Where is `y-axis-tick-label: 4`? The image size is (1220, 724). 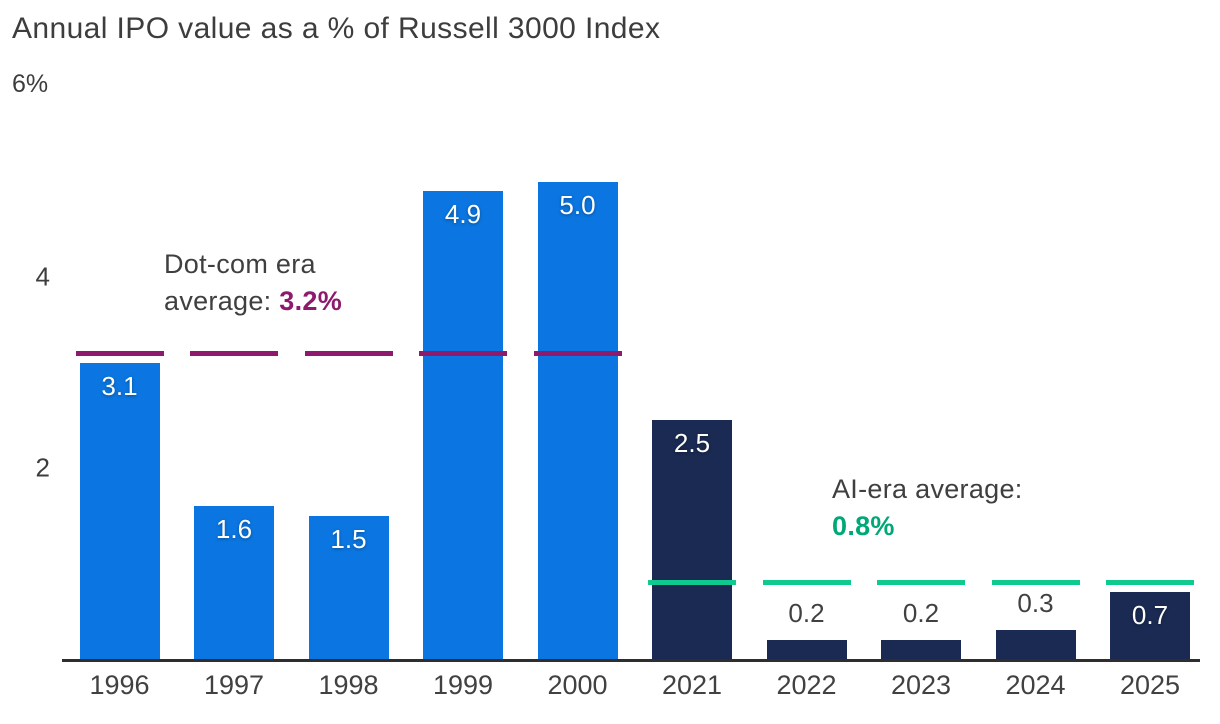
y-axis-tick-label: 4 is located at coordinates (42, 276).